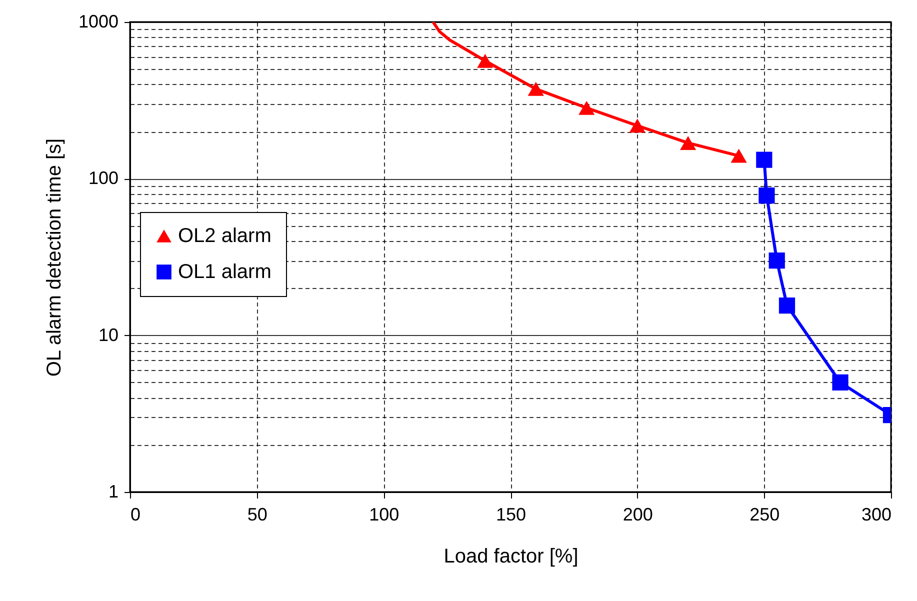 Image resolution: width=917 pixels, height=601 pixels. I want to click on x-tick-label: 150, so click(511, 514).